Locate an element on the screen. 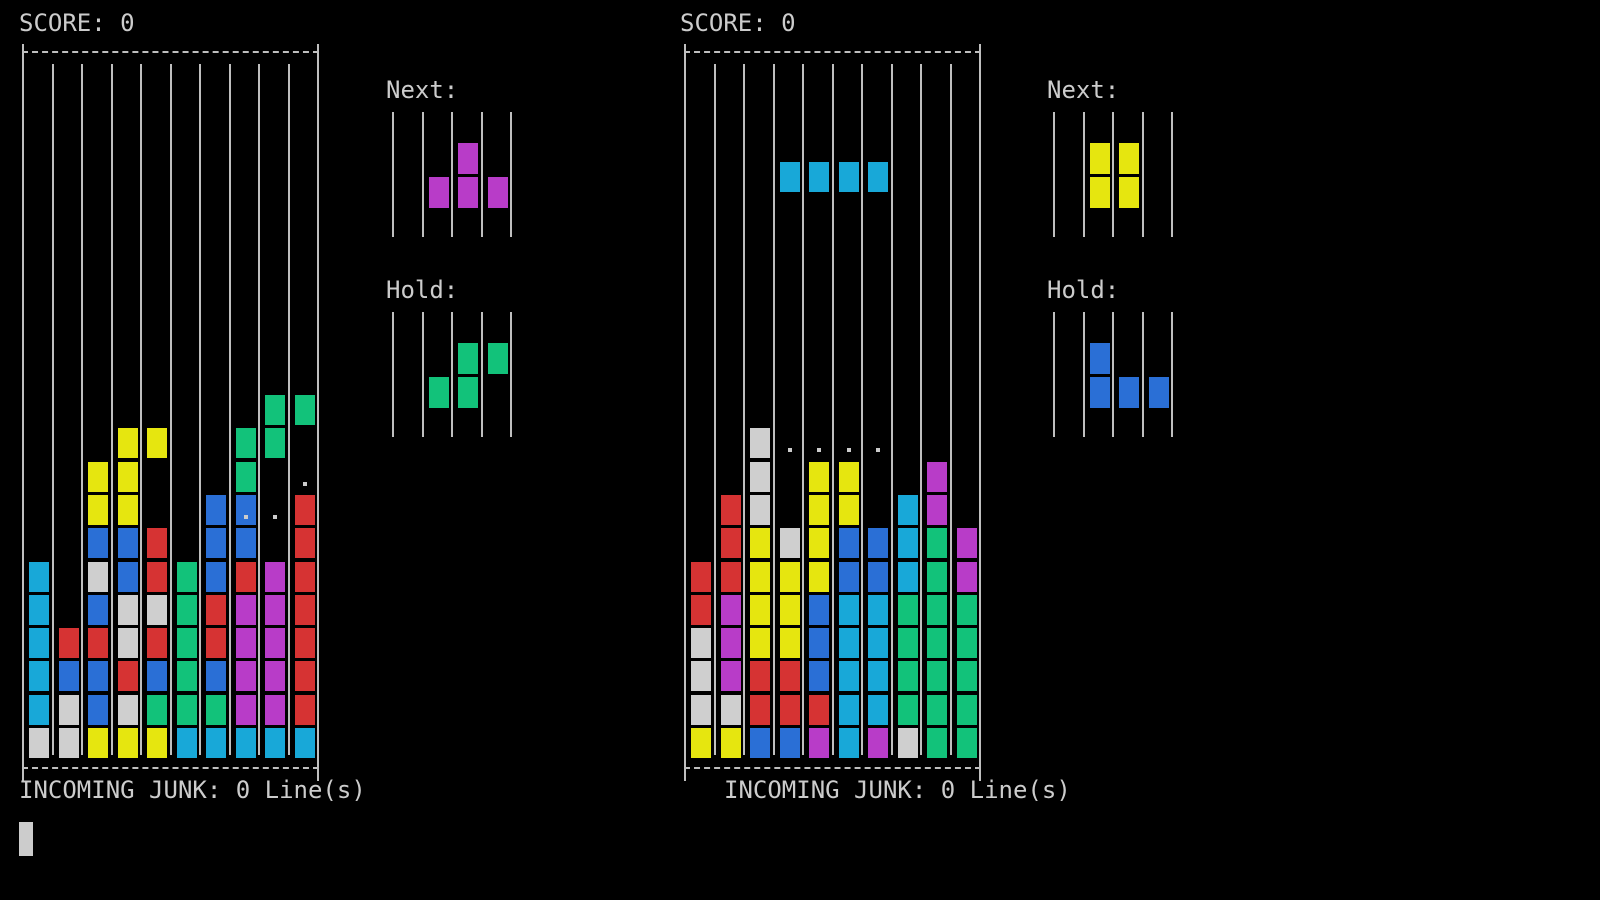  p2-hold-preview is located at coordinates (1115, 373).